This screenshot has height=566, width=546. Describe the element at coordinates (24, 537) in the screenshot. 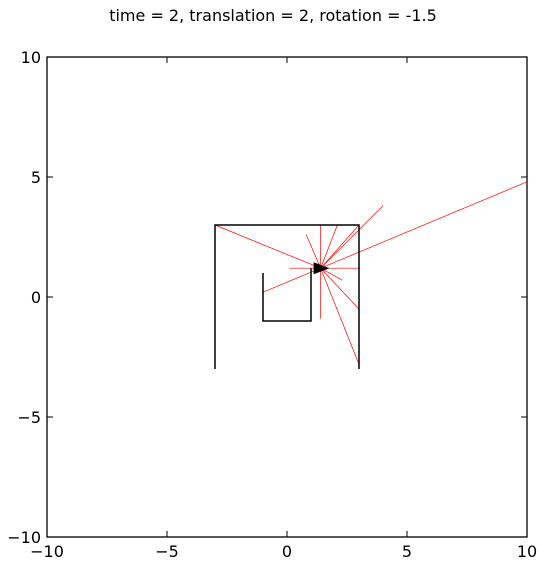

I see `y-tick-label: −10` at that location.